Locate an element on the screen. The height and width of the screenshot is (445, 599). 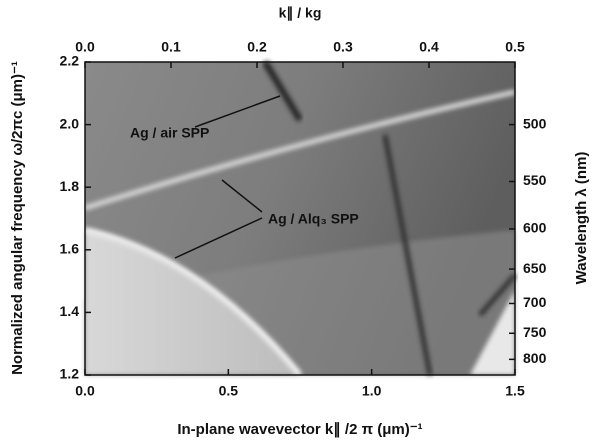
y2-tick-label: 500 is located at coordinates (535, 123).